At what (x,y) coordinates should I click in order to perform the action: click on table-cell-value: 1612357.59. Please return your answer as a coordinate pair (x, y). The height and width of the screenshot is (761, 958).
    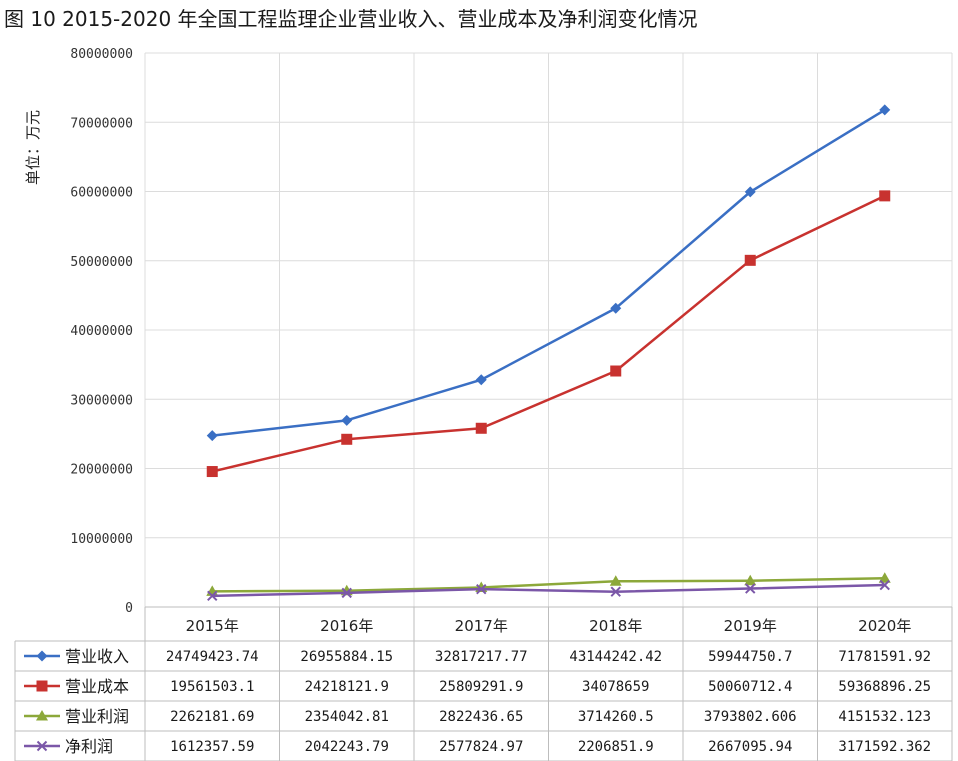
    Looking at the image, I should click on (212, 747).